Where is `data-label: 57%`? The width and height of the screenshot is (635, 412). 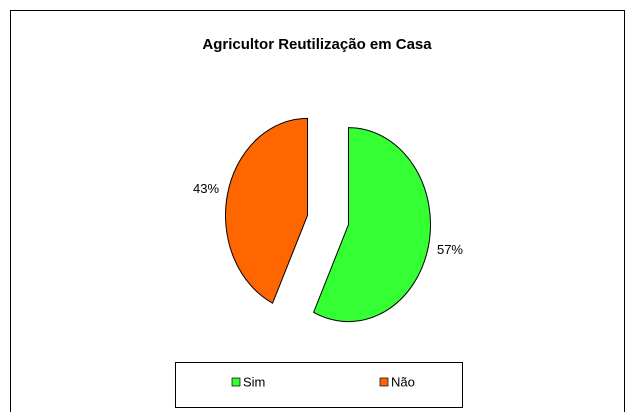
data-label: 57% is located at coordinates (450, 249).